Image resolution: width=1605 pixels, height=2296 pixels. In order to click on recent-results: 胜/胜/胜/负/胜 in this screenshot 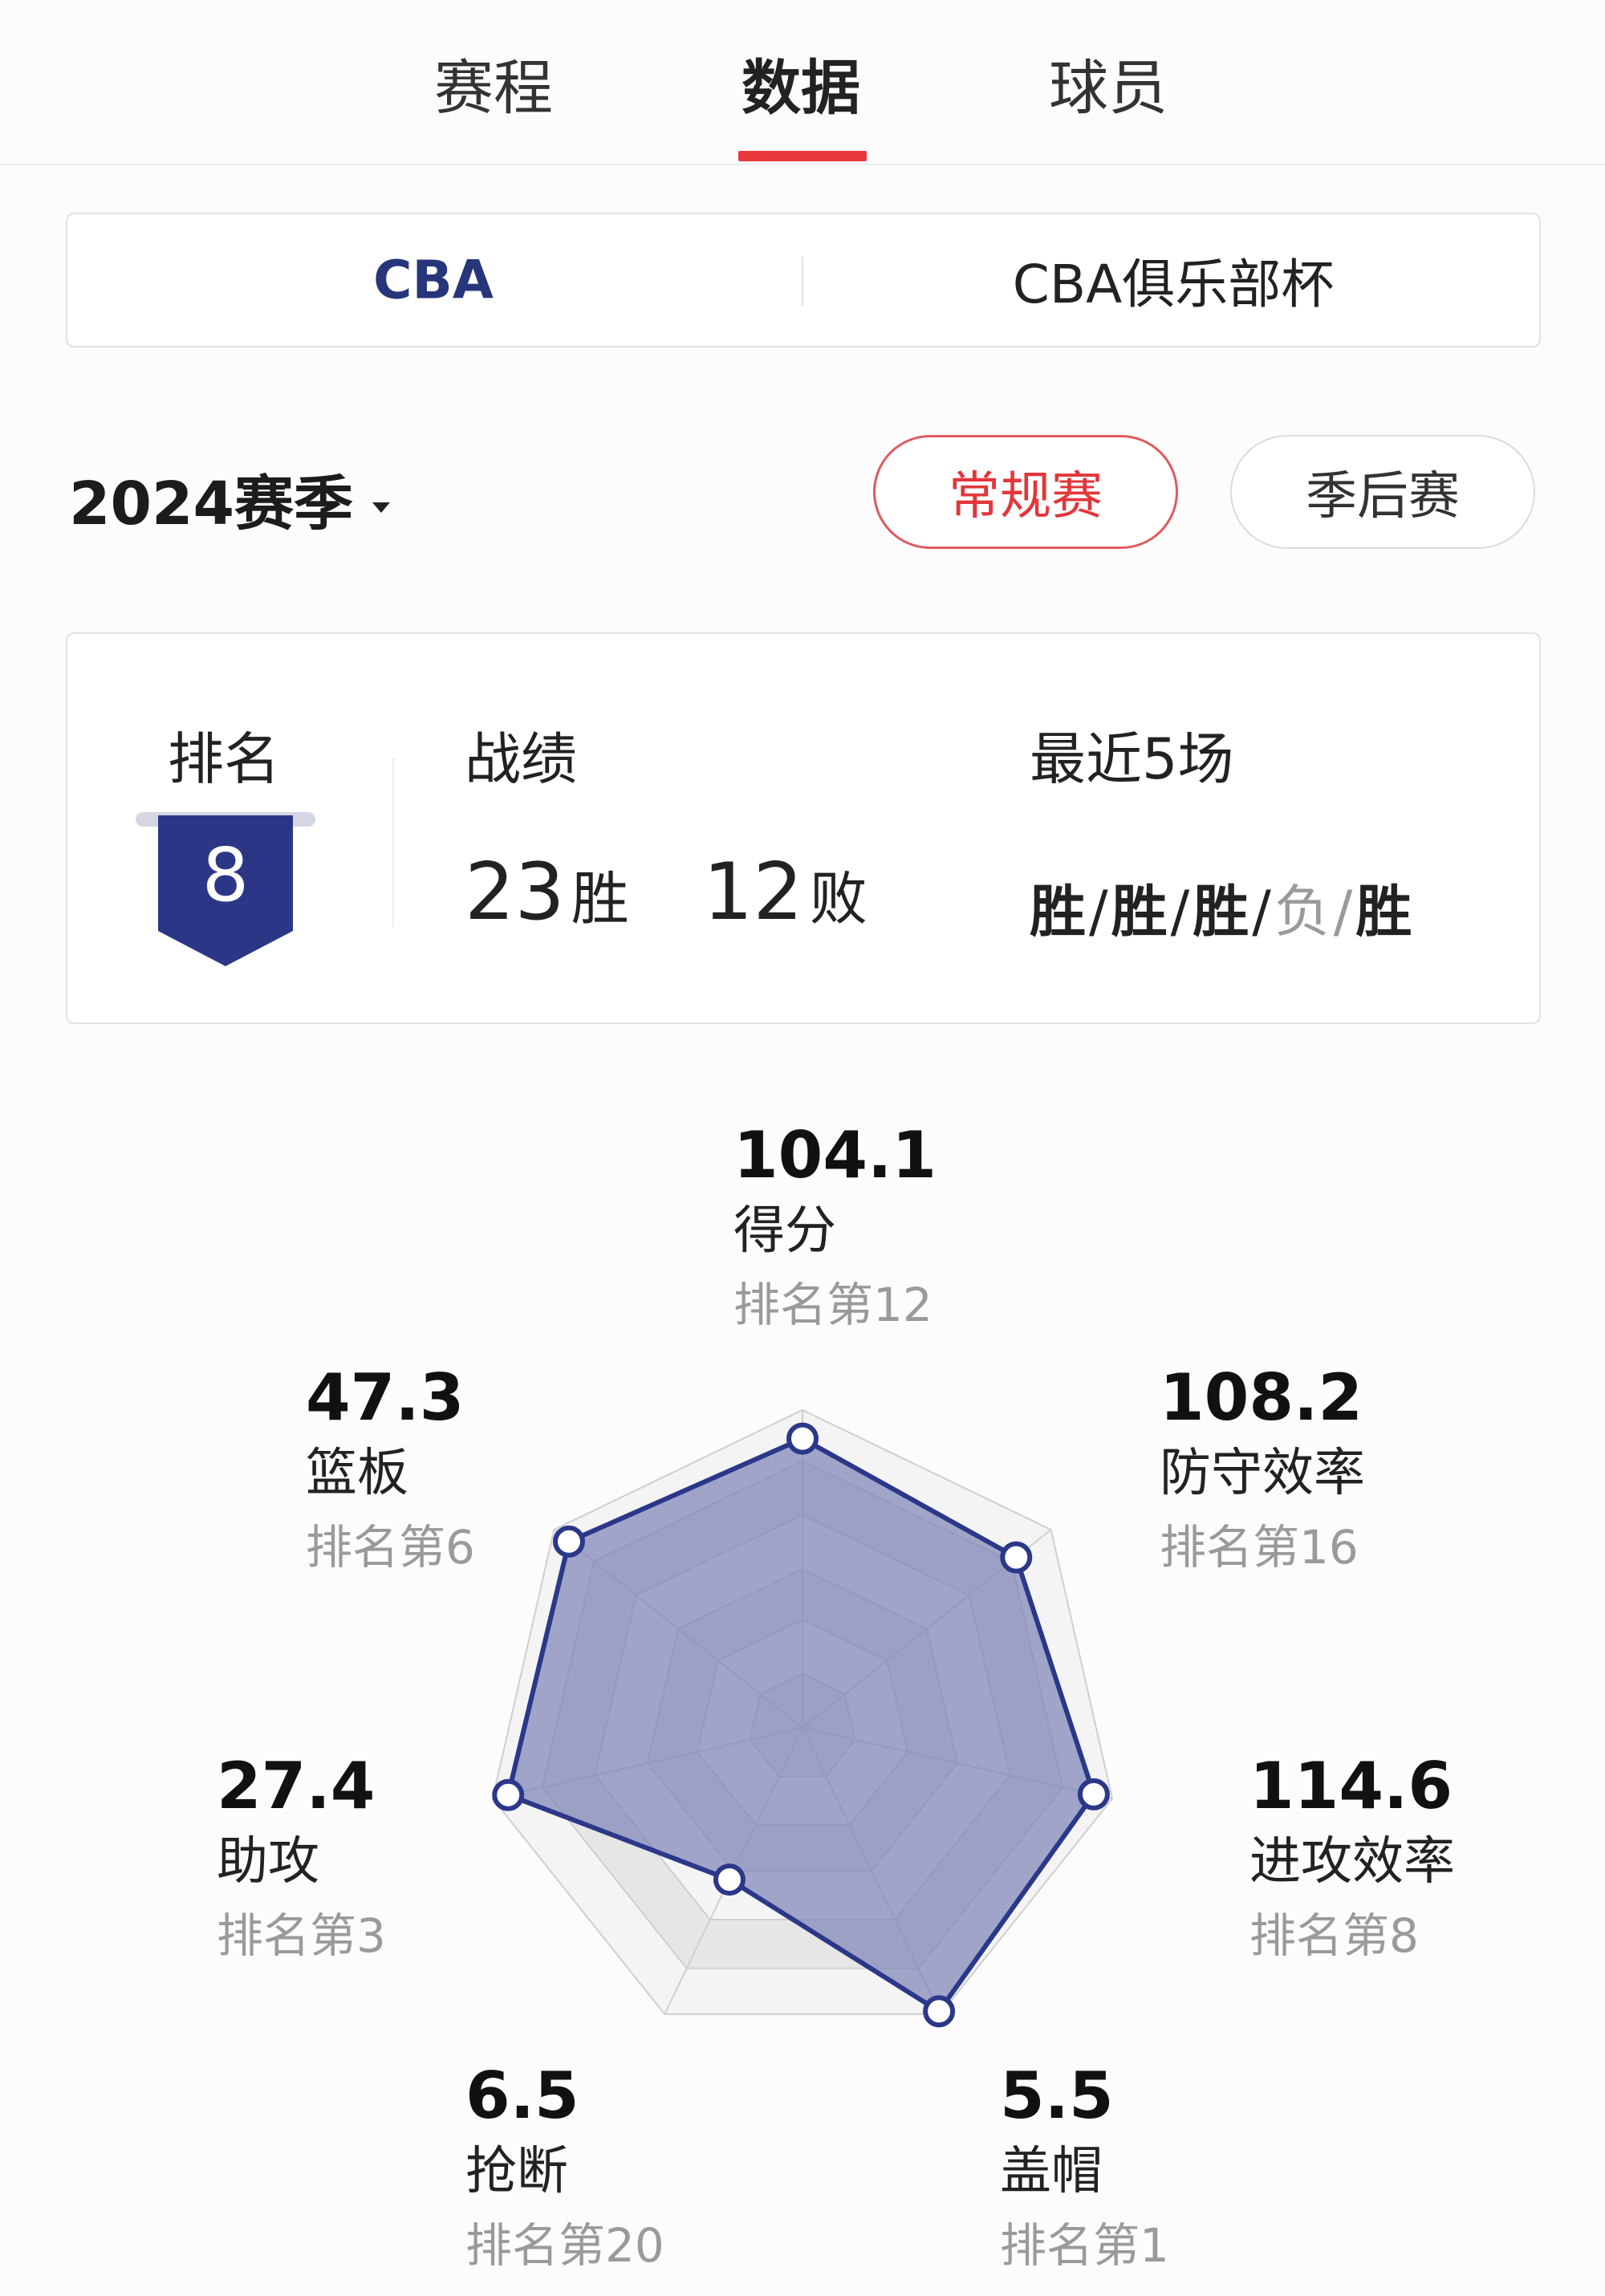, I will do `click(1221, 907)`.